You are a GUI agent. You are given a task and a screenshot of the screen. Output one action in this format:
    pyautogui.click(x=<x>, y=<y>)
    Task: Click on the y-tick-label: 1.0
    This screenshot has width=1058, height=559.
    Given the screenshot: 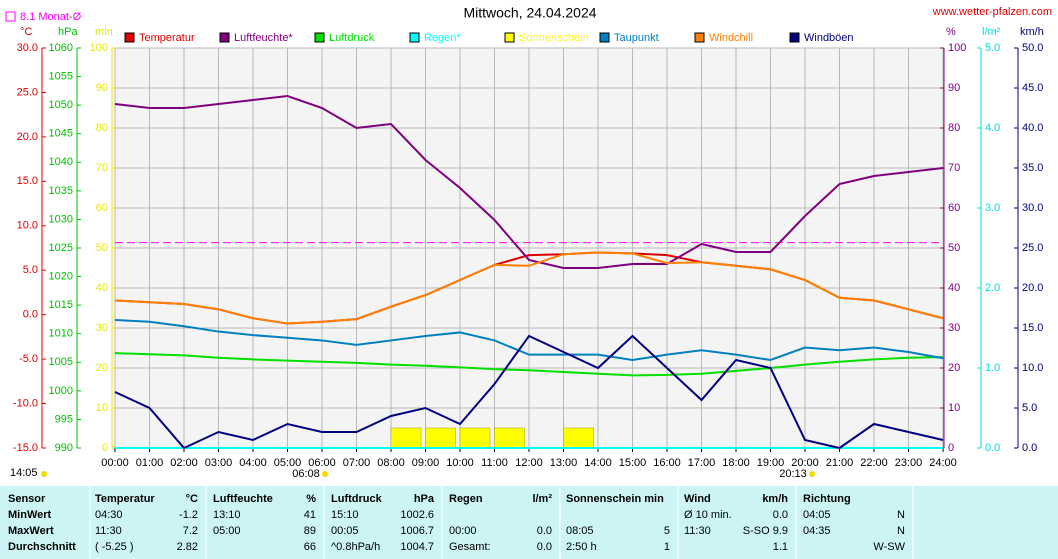 What is the action you would take?
    pyautogui.click(x=992, y=368)
    